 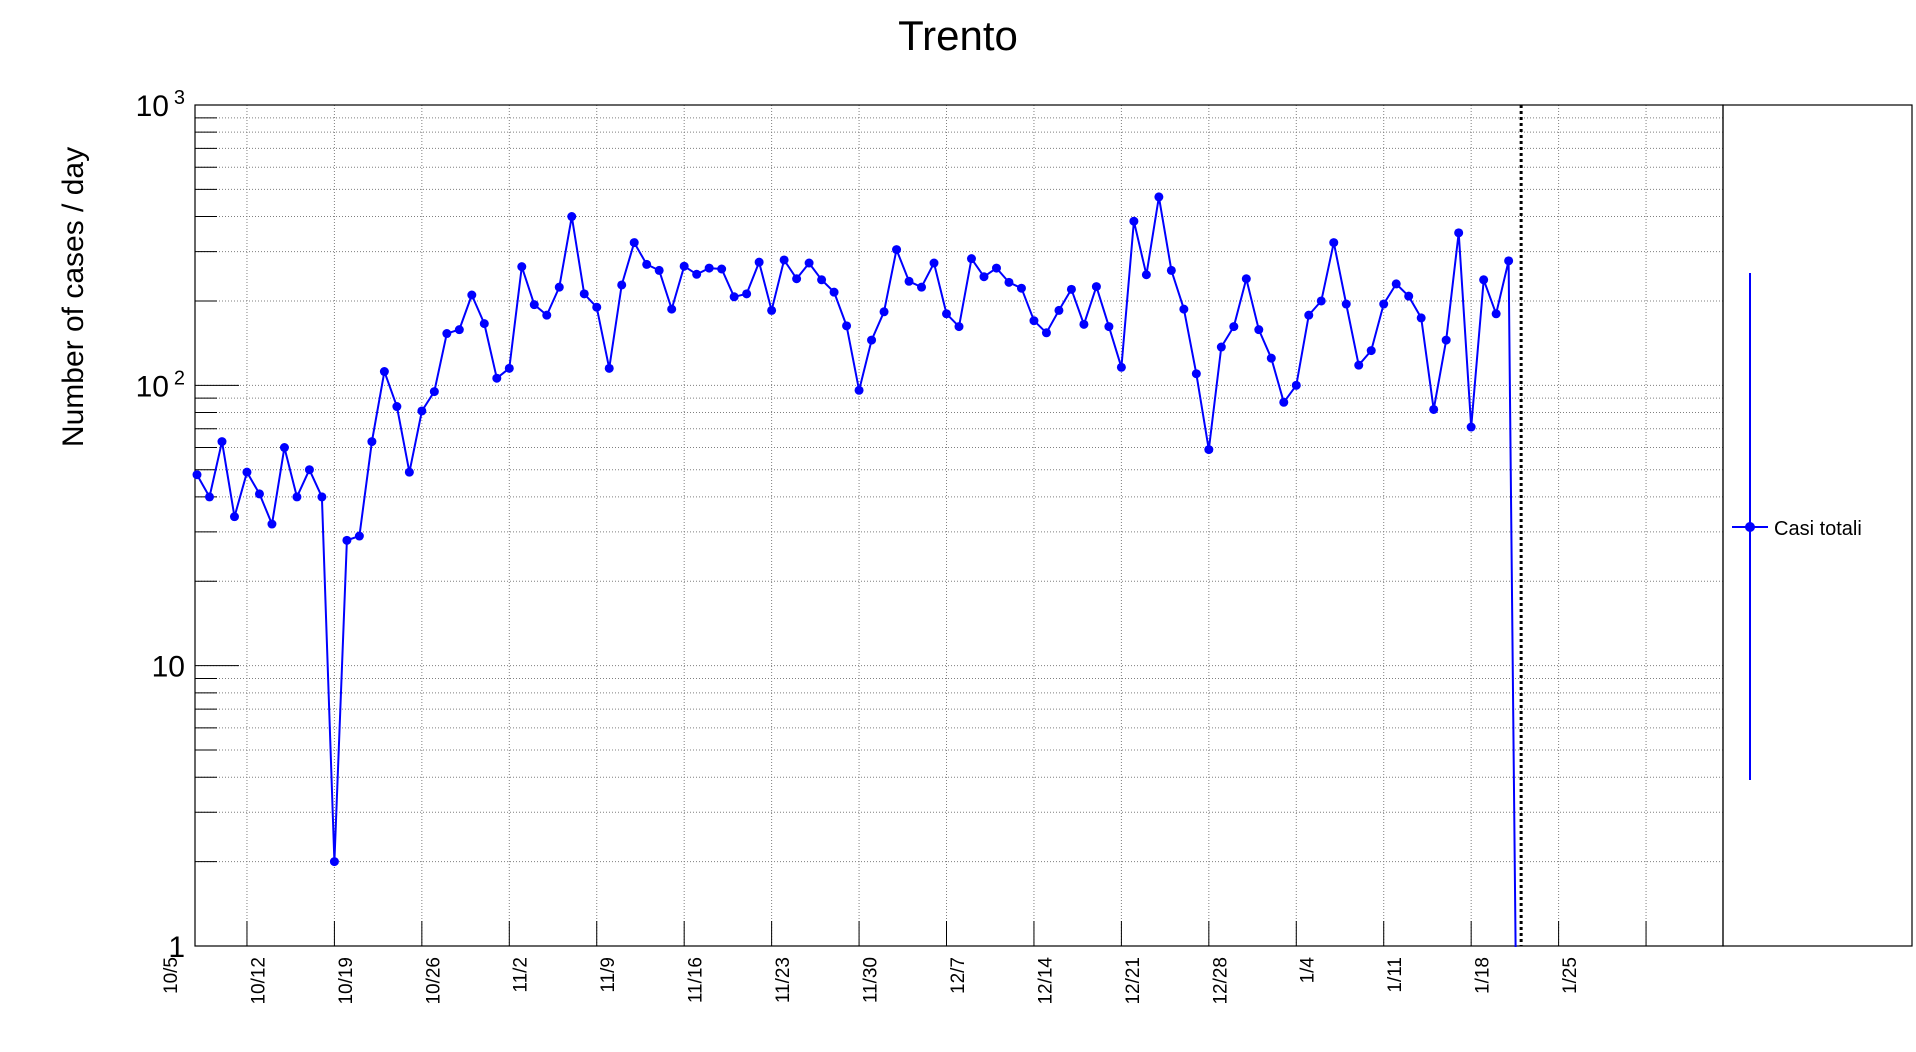 What do you see at coordinates (958, 975) in the screenshot?
I see `x-tick-label: 12/7` at bounding box center [958, 975].